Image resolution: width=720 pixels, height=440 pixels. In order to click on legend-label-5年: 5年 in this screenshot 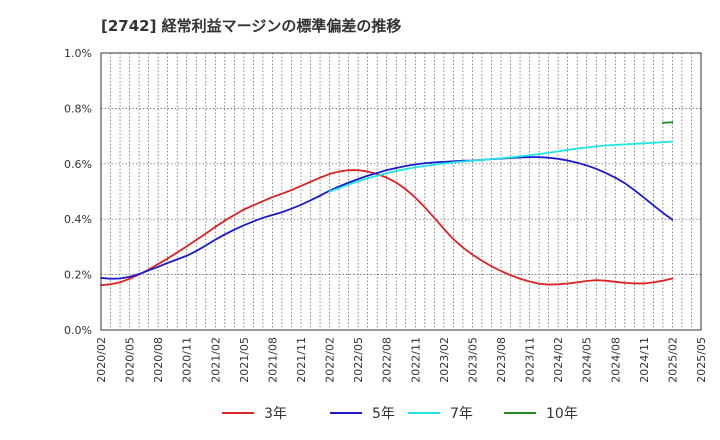, I will do `click(383, 414)`.